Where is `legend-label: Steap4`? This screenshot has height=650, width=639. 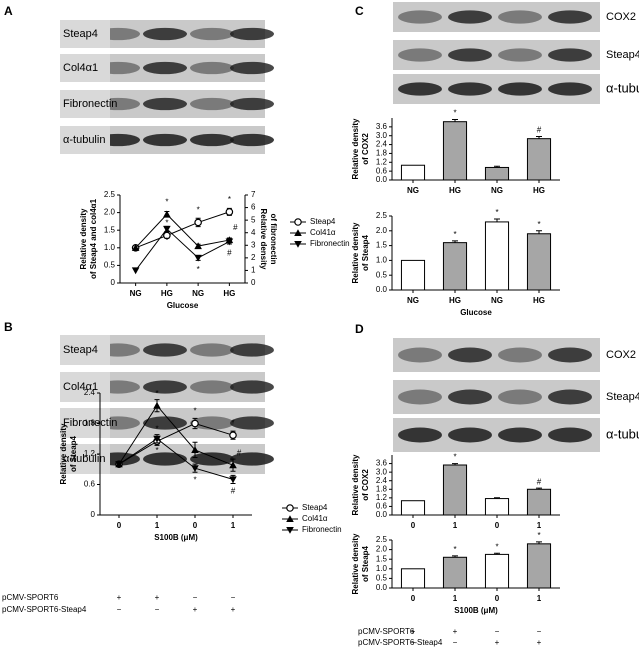
legend-label: Steap4 is located at coordinates (315, 507).